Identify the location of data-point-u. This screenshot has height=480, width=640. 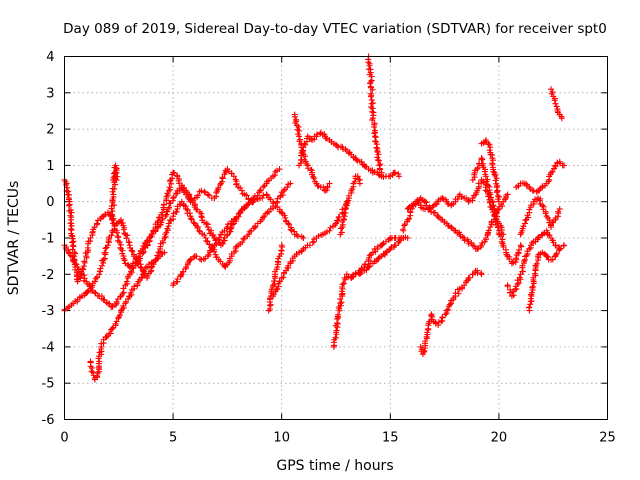
(552, 171).